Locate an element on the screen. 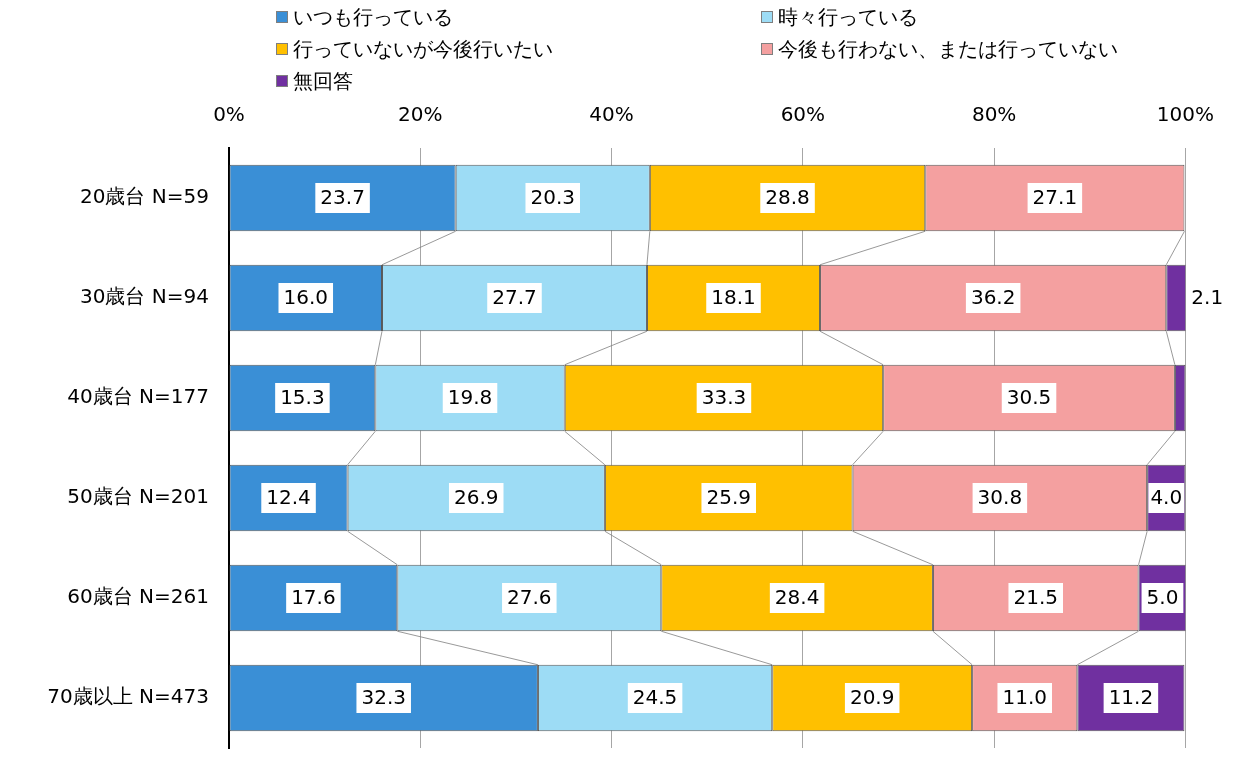  x-tick-label: 40% is located at coordinates (611, 114).